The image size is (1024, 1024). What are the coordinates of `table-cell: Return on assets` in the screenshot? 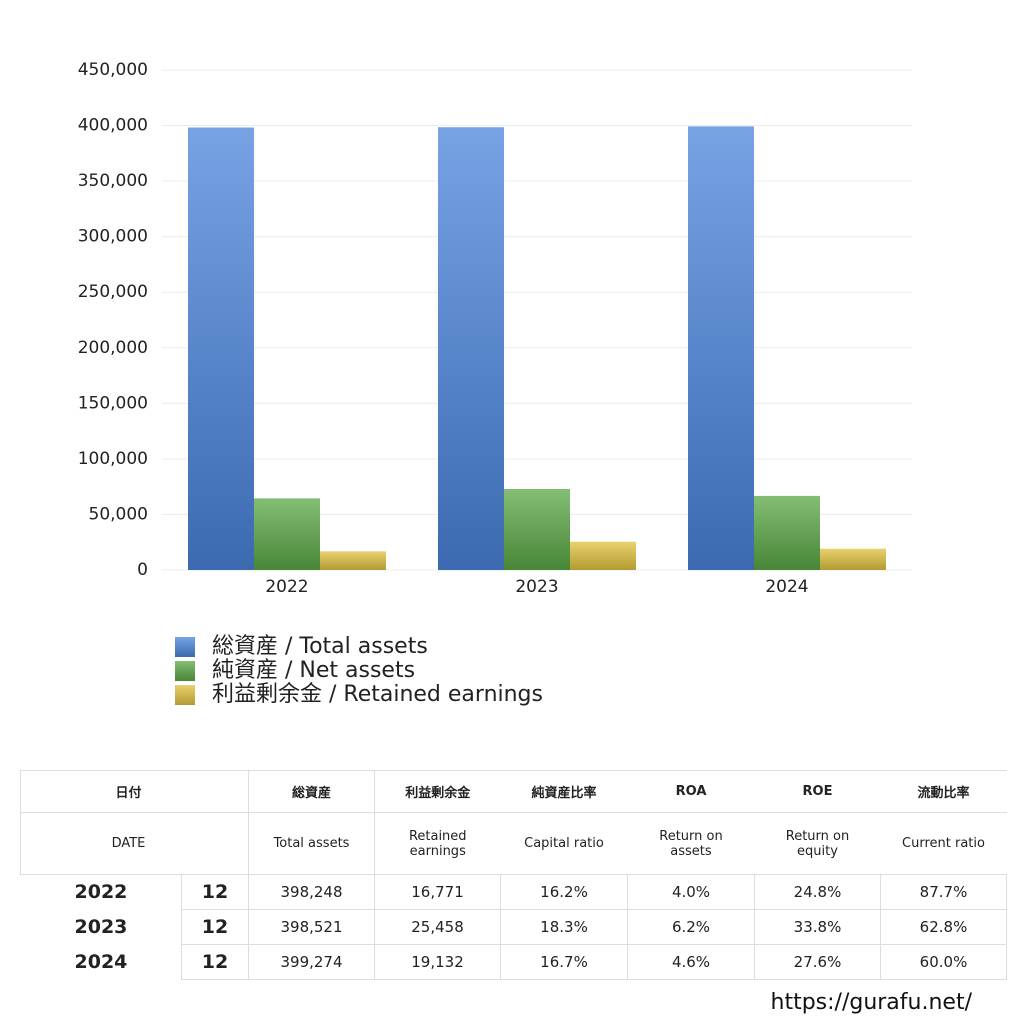 It's located at (691, 843).